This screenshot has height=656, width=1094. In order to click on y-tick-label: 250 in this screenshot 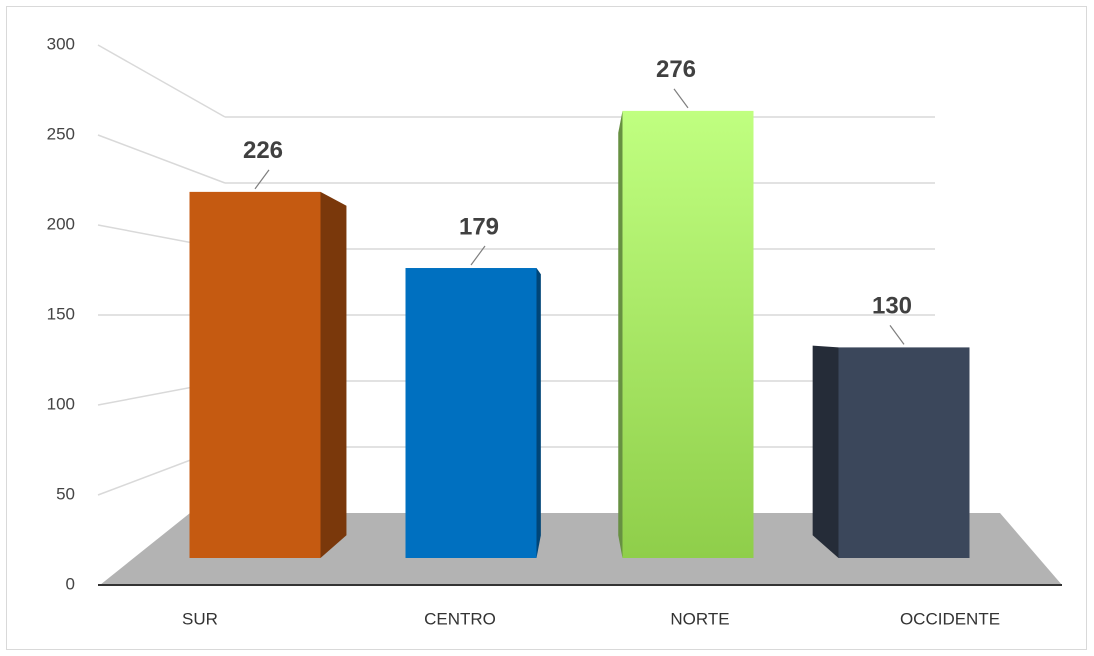, I will do `click(61, 133)`.